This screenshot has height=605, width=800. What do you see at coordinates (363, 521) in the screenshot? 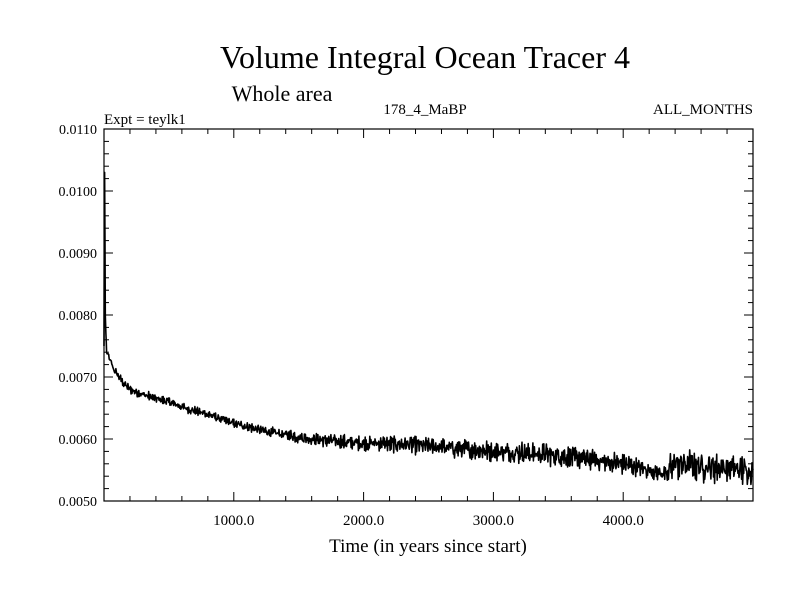
I see `x-tick-label: 2000.0` at bounding box center [363, 521].